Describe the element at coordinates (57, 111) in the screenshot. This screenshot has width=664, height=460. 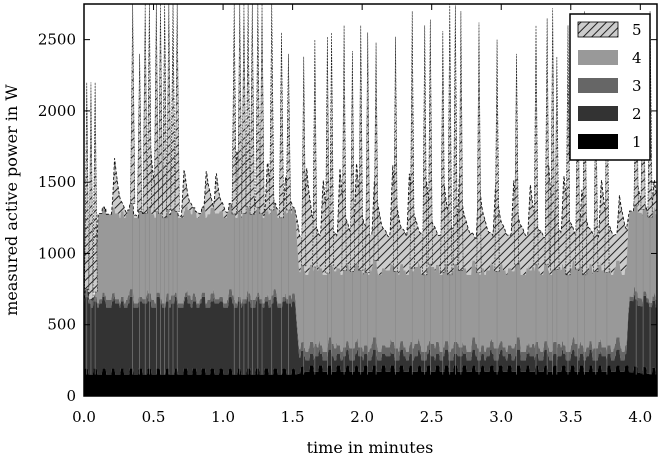
I see `y-tick-label: 2000` at that location.